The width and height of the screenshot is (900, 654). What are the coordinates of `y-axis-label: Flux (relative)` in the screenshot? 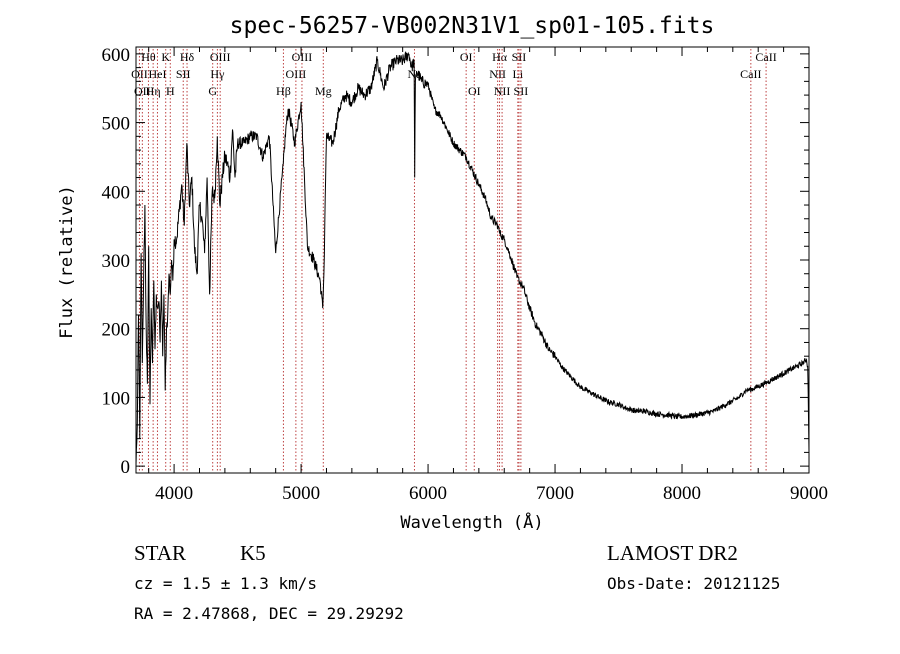 It's located at (67, 262).